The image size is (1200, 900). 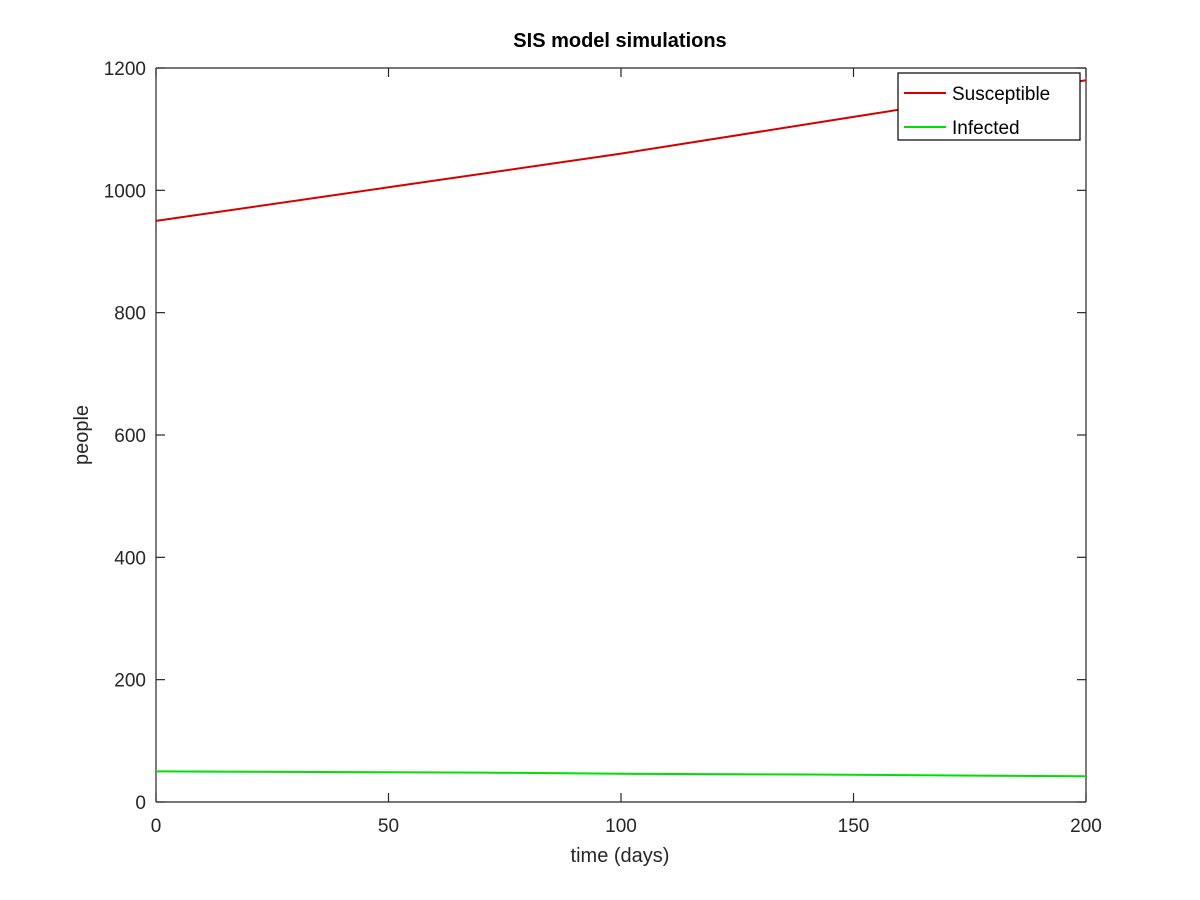 What do you see at coordinates (621, 774) in the screenshot?
I see `series-line-infected` at bounding box center [621, 774].